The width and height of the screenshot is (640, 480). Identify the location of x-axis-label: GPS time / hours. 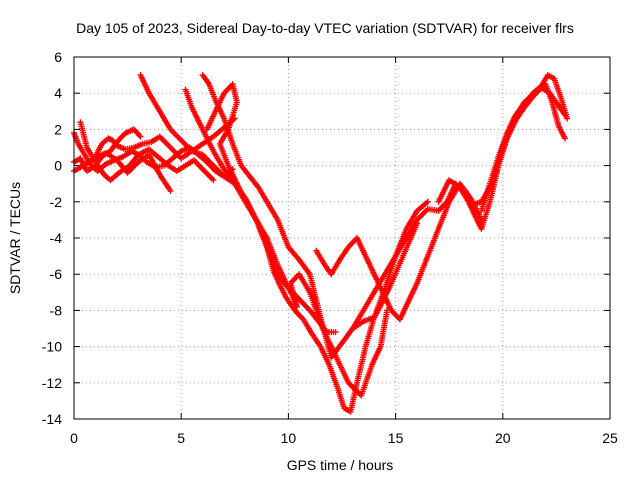
(340, 465).